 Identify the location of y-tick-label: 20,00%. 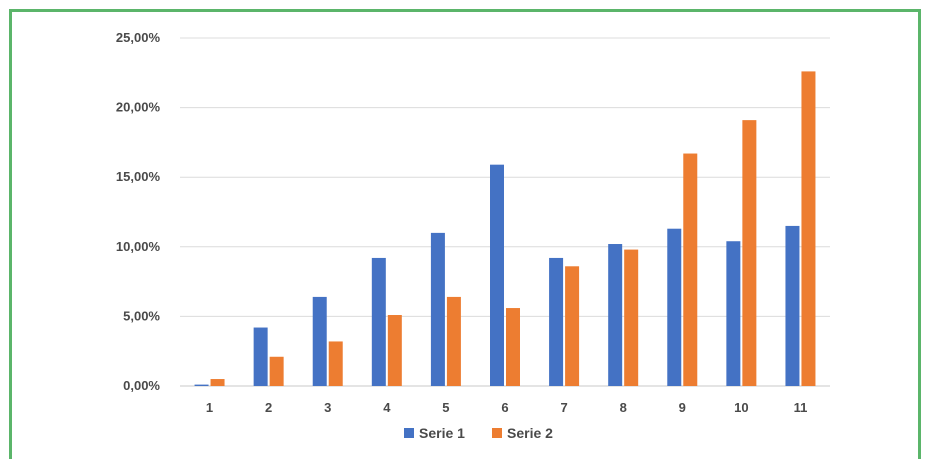
(138, 107).